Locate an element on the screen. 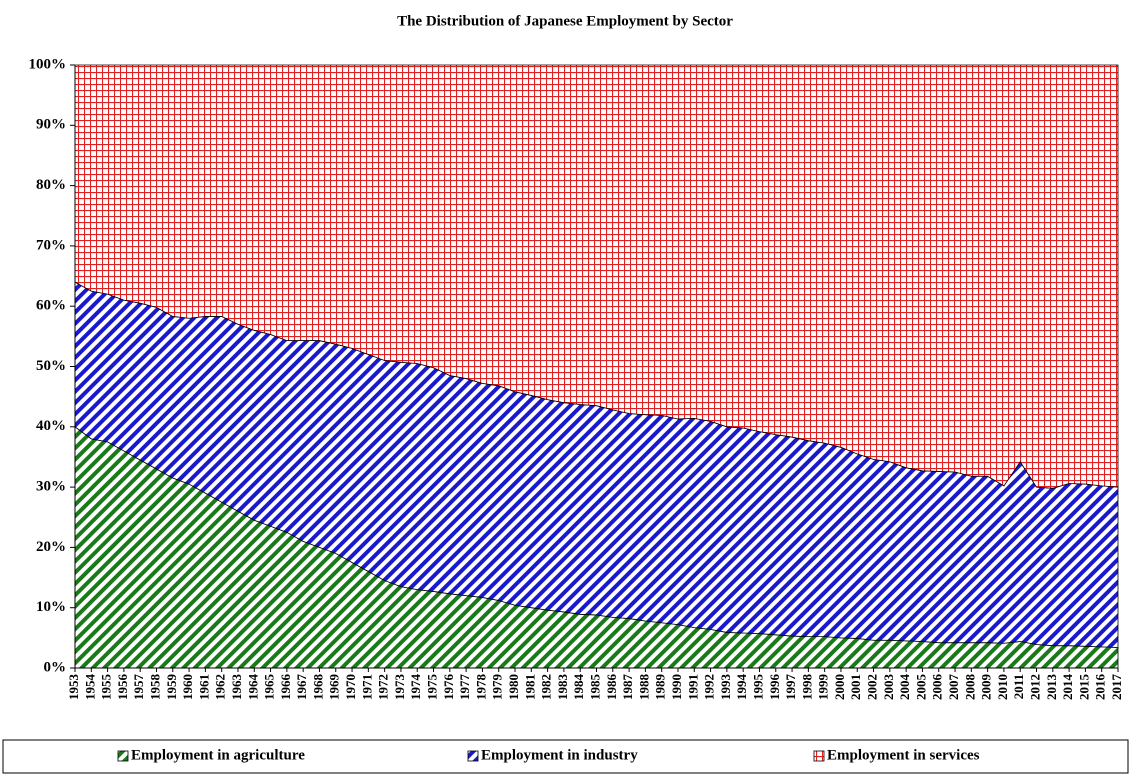  y-tick-label: 80% is located at coordinates (51, 185).